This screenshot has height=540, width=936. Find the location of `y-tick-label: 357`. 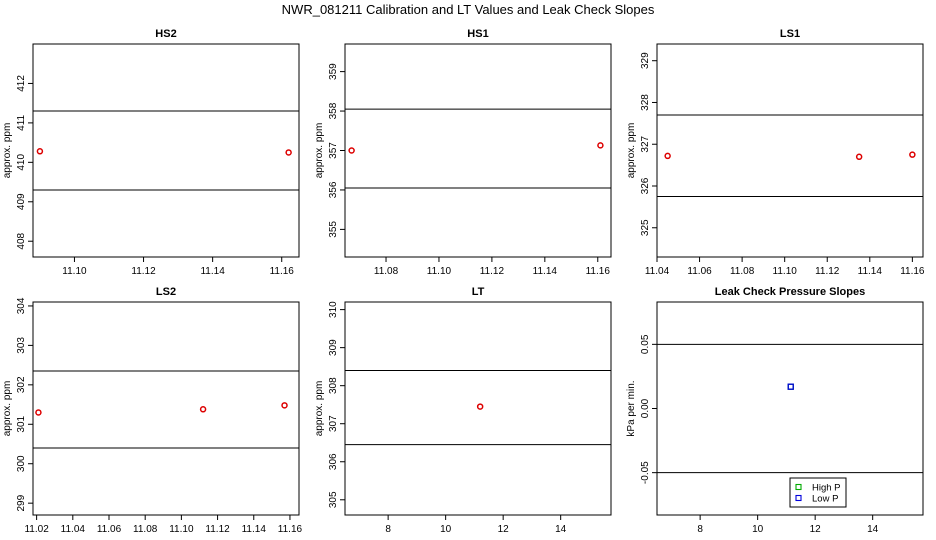

y-tick-label: 357 is located at coordinates (333, 150).